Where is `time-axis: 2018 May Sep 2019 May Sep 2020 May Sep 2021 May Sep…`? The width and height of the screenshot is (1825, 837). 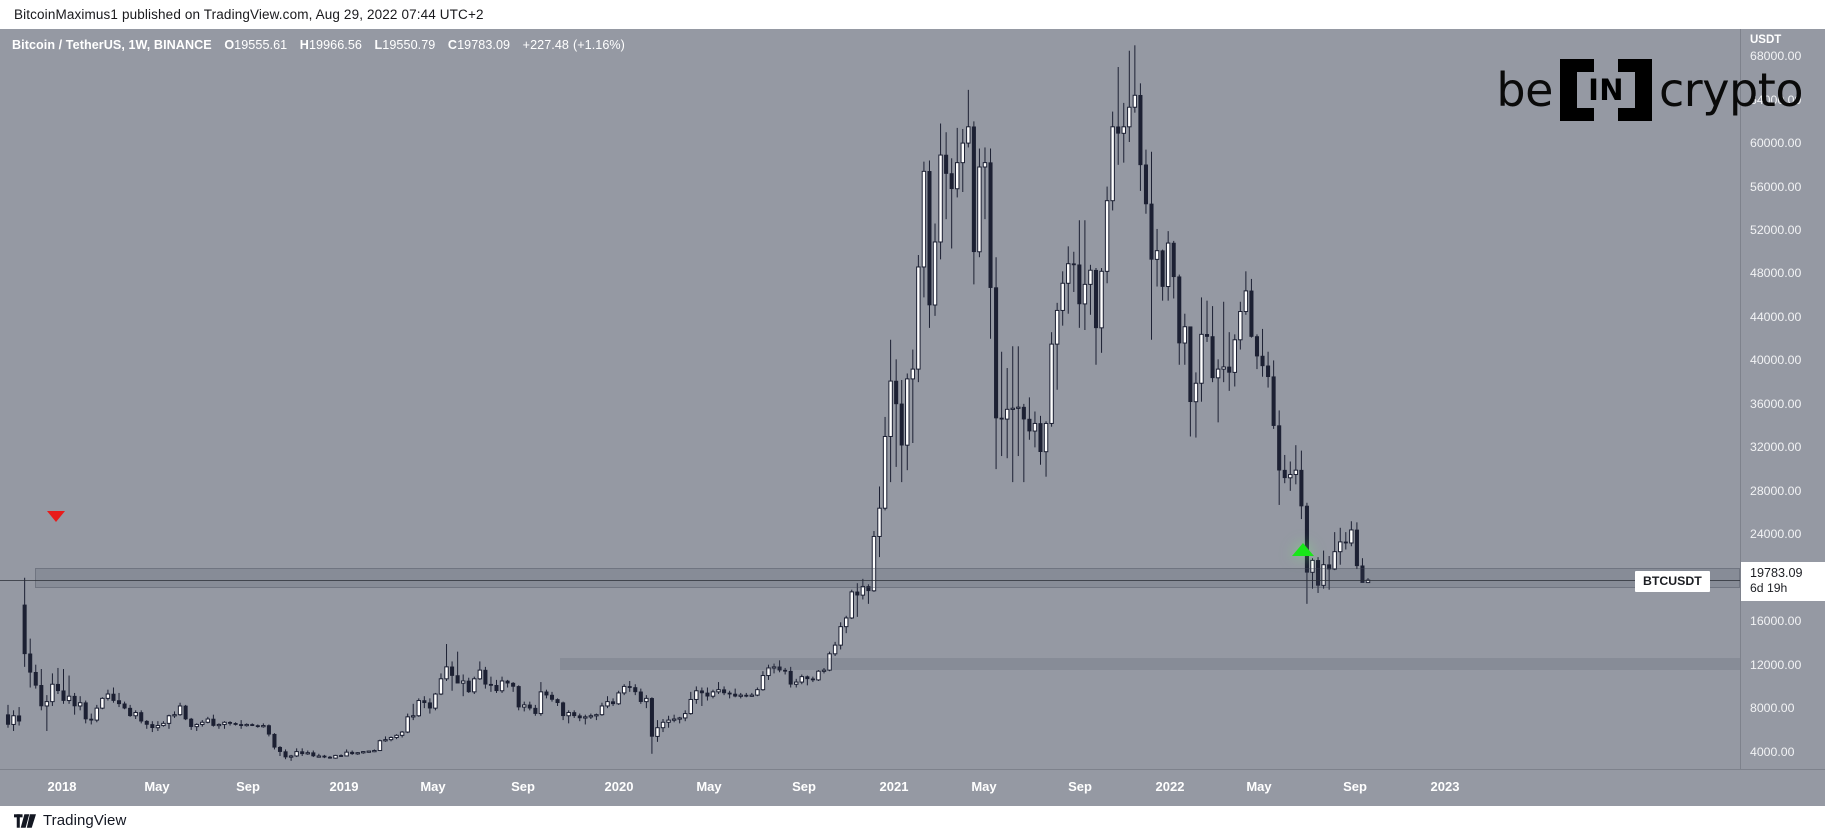 time-axis: 2018 May Sep 2019 May Sep 2020 May Sep 2021 May Sep… is located at coordinates (912, 787).